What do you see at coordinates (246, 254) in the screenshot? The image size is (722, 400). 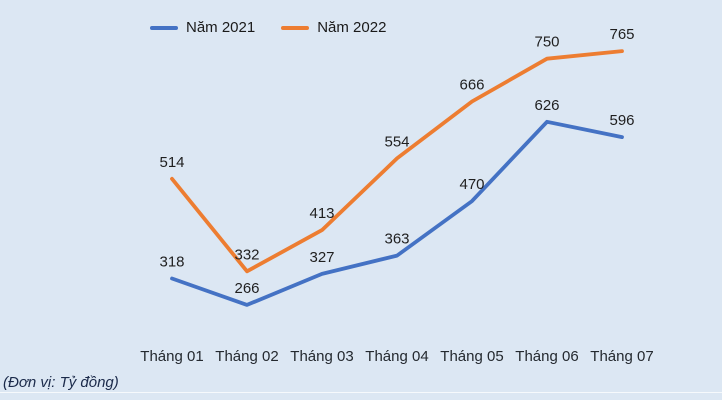 I see `data-label: 332` at bounding box center [246, 254].